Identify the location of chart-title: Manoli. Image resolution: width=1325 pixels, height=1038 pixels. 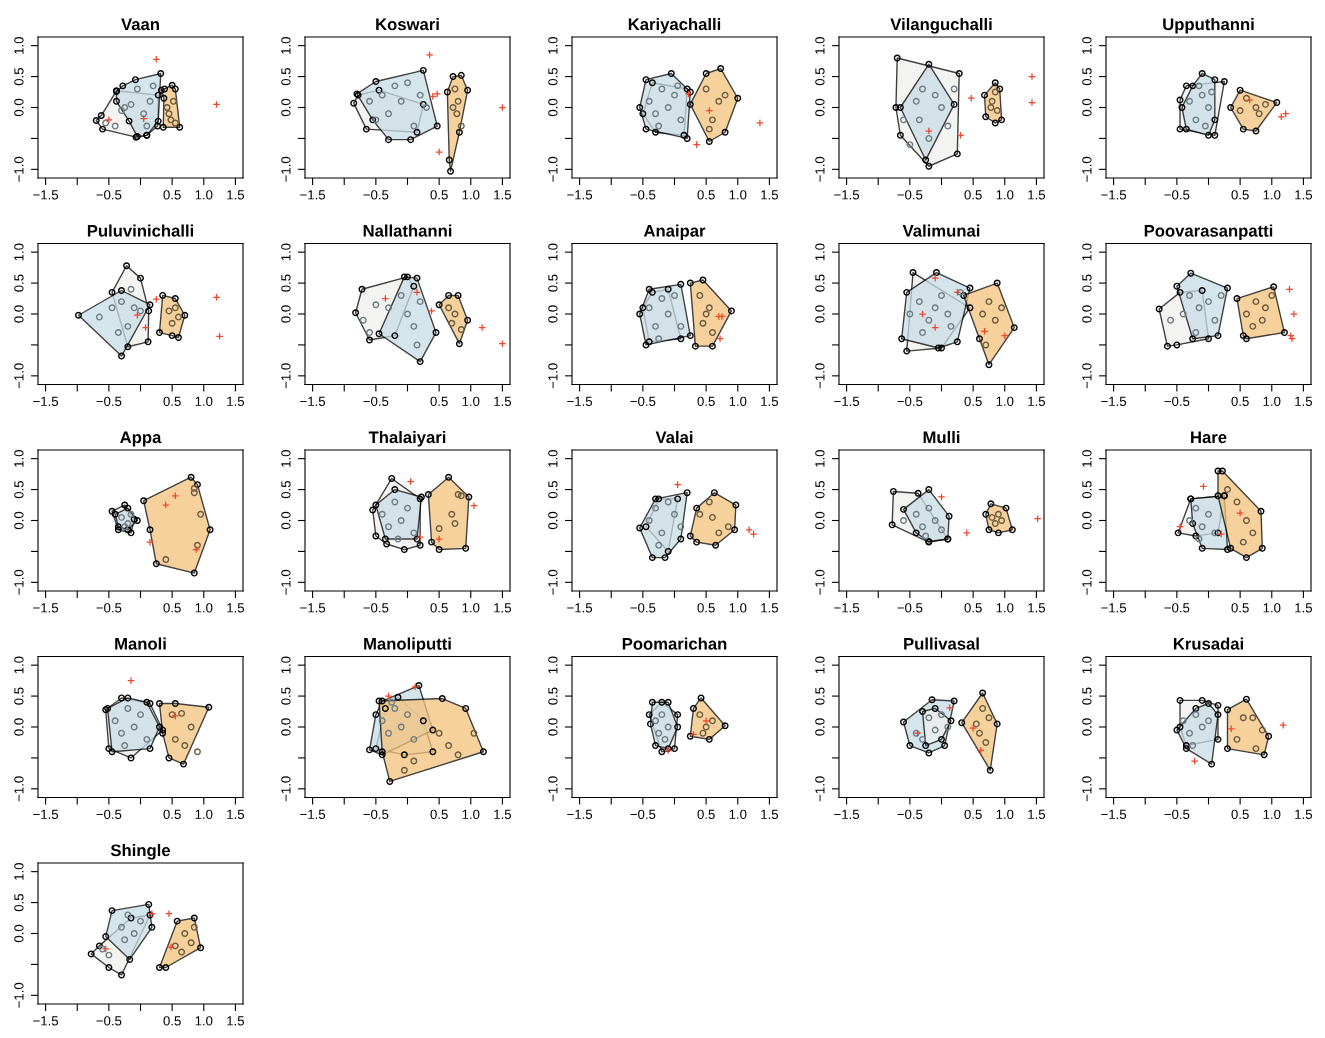
(140, 643).